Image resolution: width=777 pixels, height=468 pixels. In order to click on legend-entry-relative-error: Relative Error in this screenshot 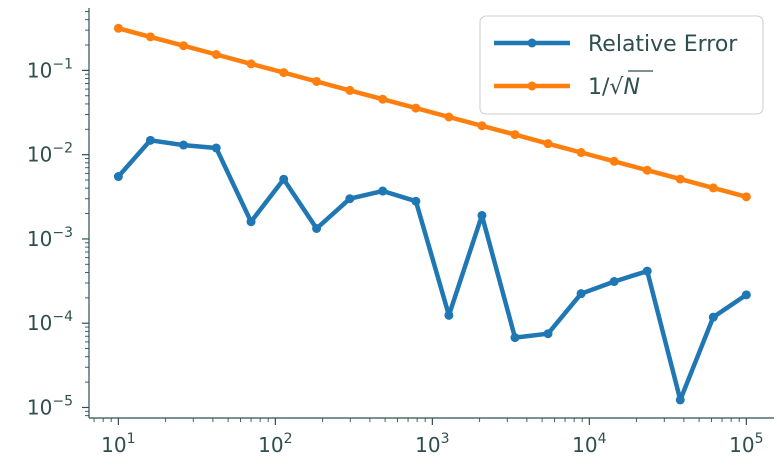, I will do `click(616, 44)`.